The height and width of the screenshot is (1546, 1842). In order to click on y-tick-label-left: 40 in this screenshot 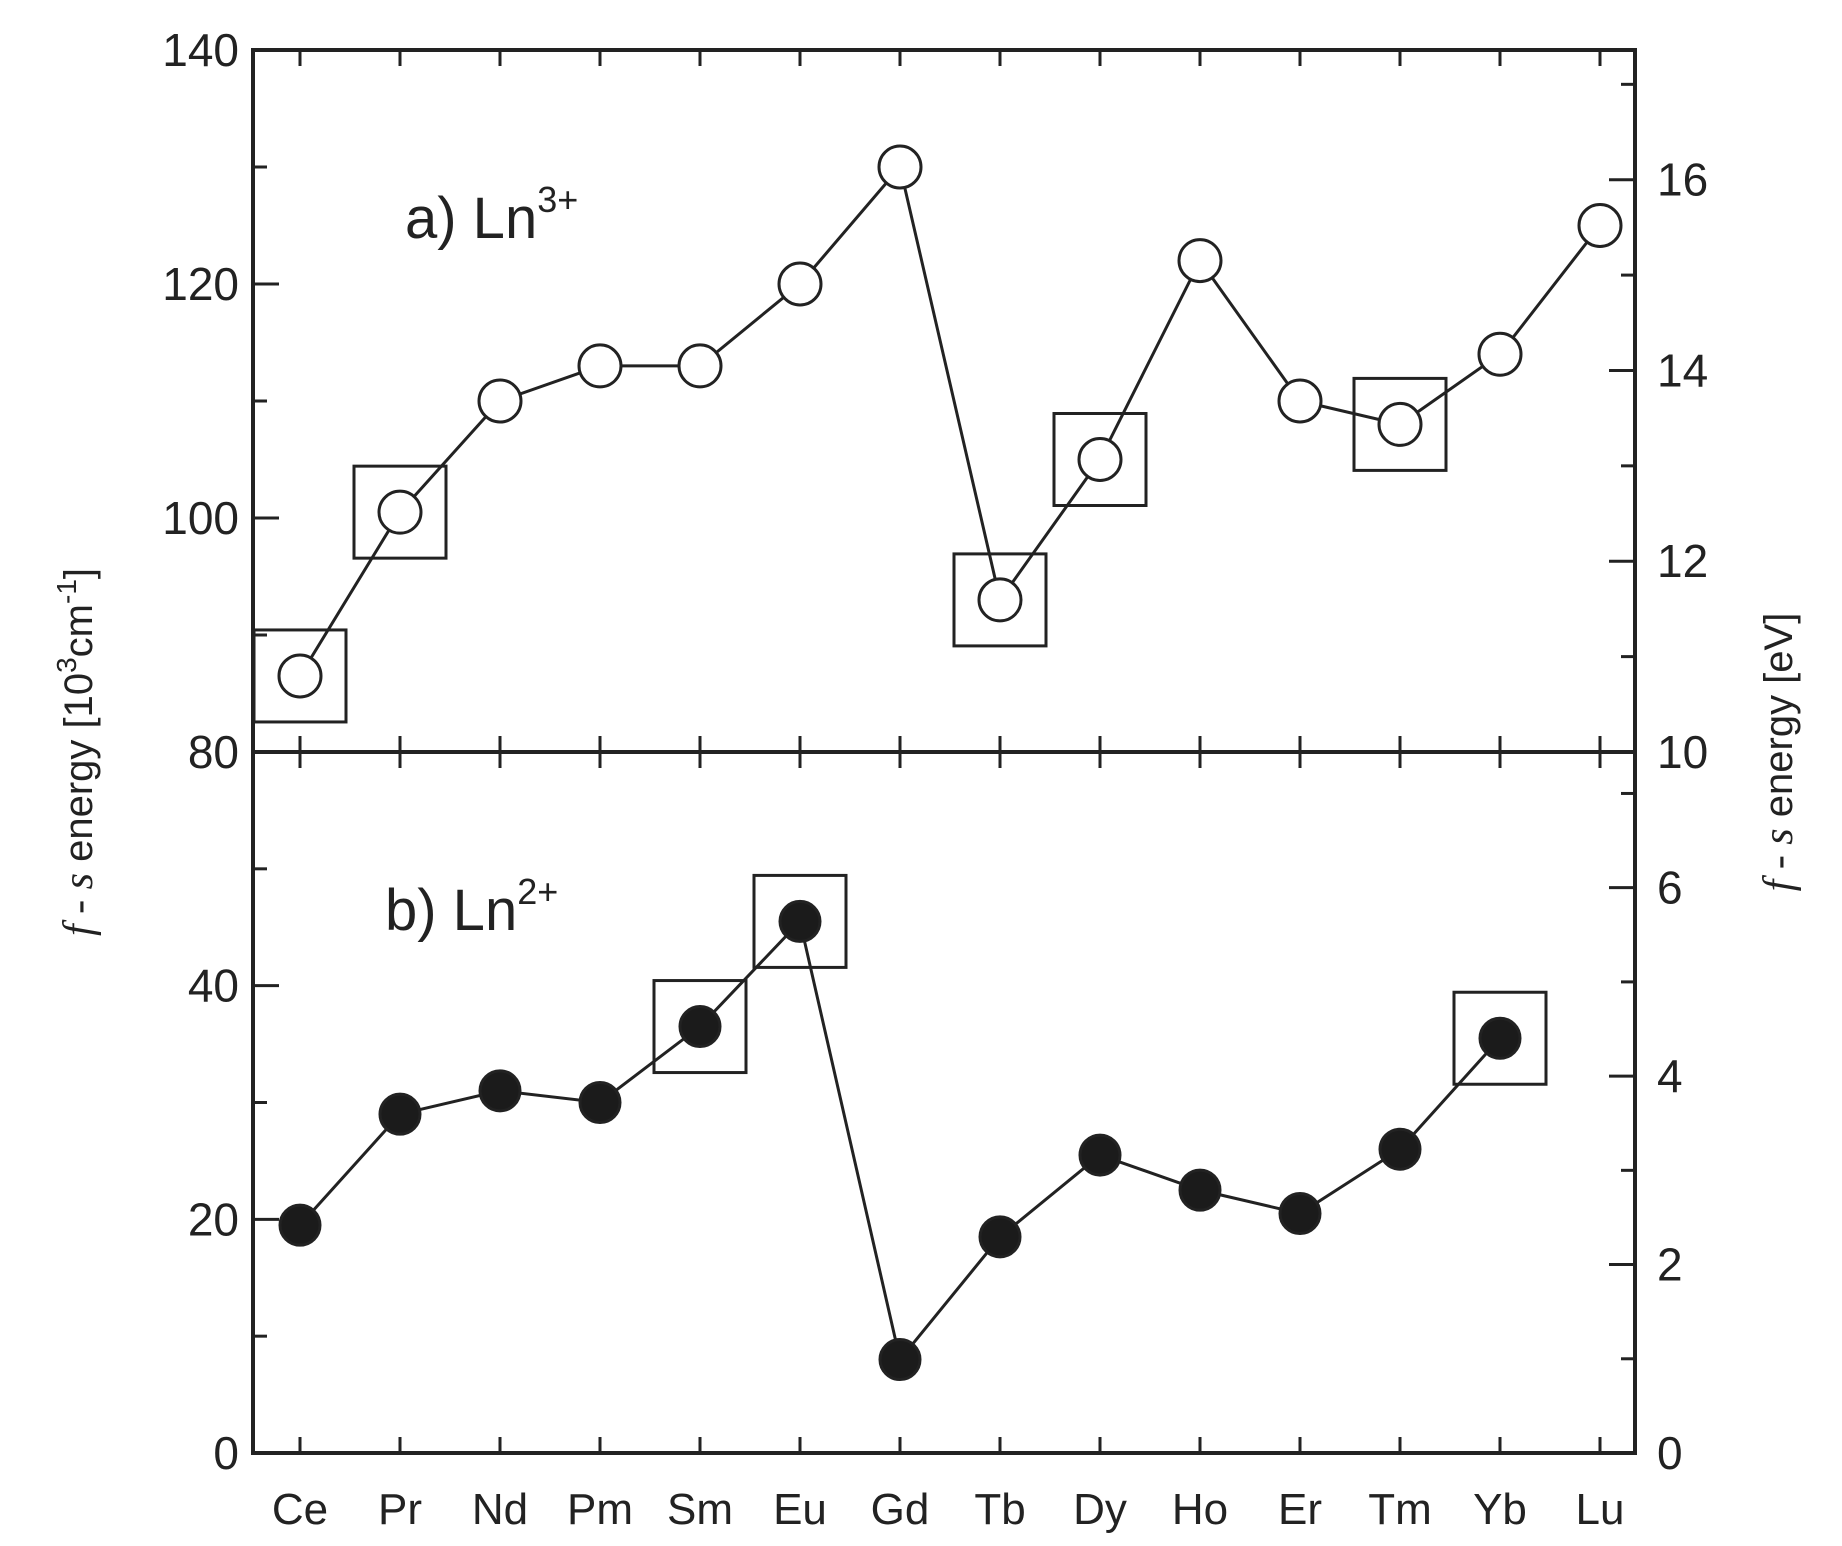, I will do `click(213, 986)`.